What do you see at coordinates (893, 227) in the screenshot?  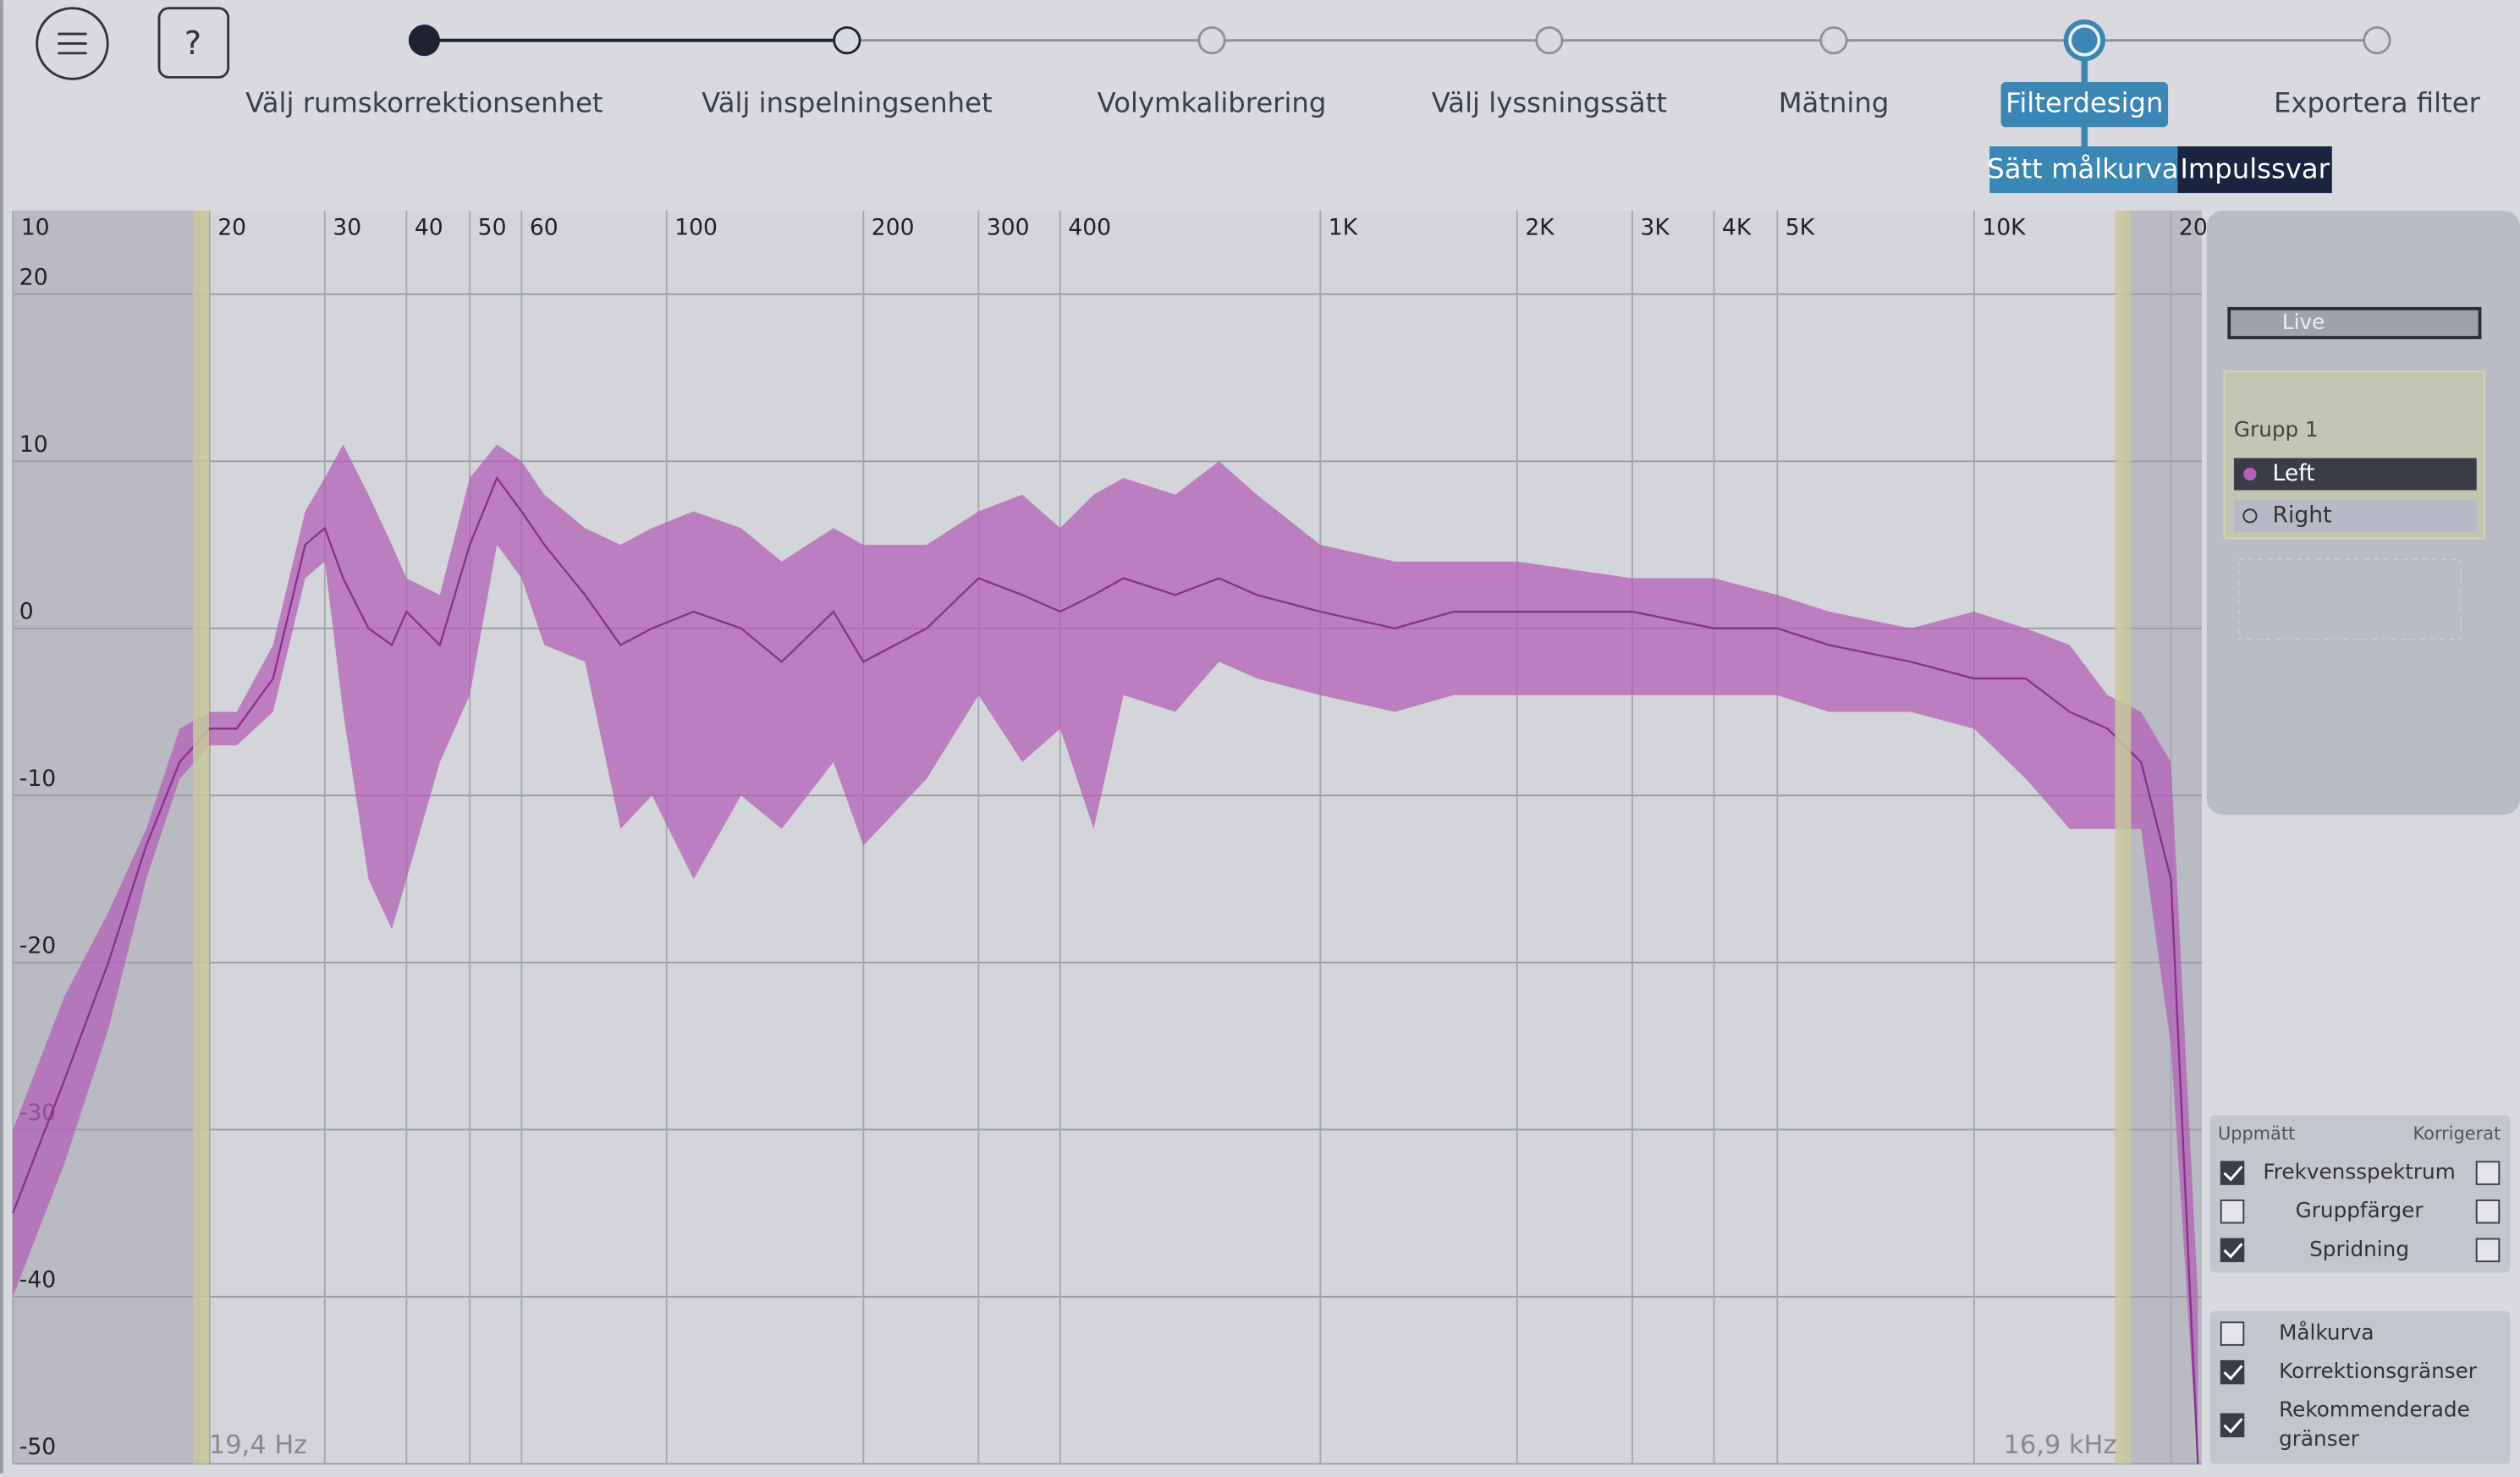 I see `x-tick-label: 200` at bounding box center [893, 227].